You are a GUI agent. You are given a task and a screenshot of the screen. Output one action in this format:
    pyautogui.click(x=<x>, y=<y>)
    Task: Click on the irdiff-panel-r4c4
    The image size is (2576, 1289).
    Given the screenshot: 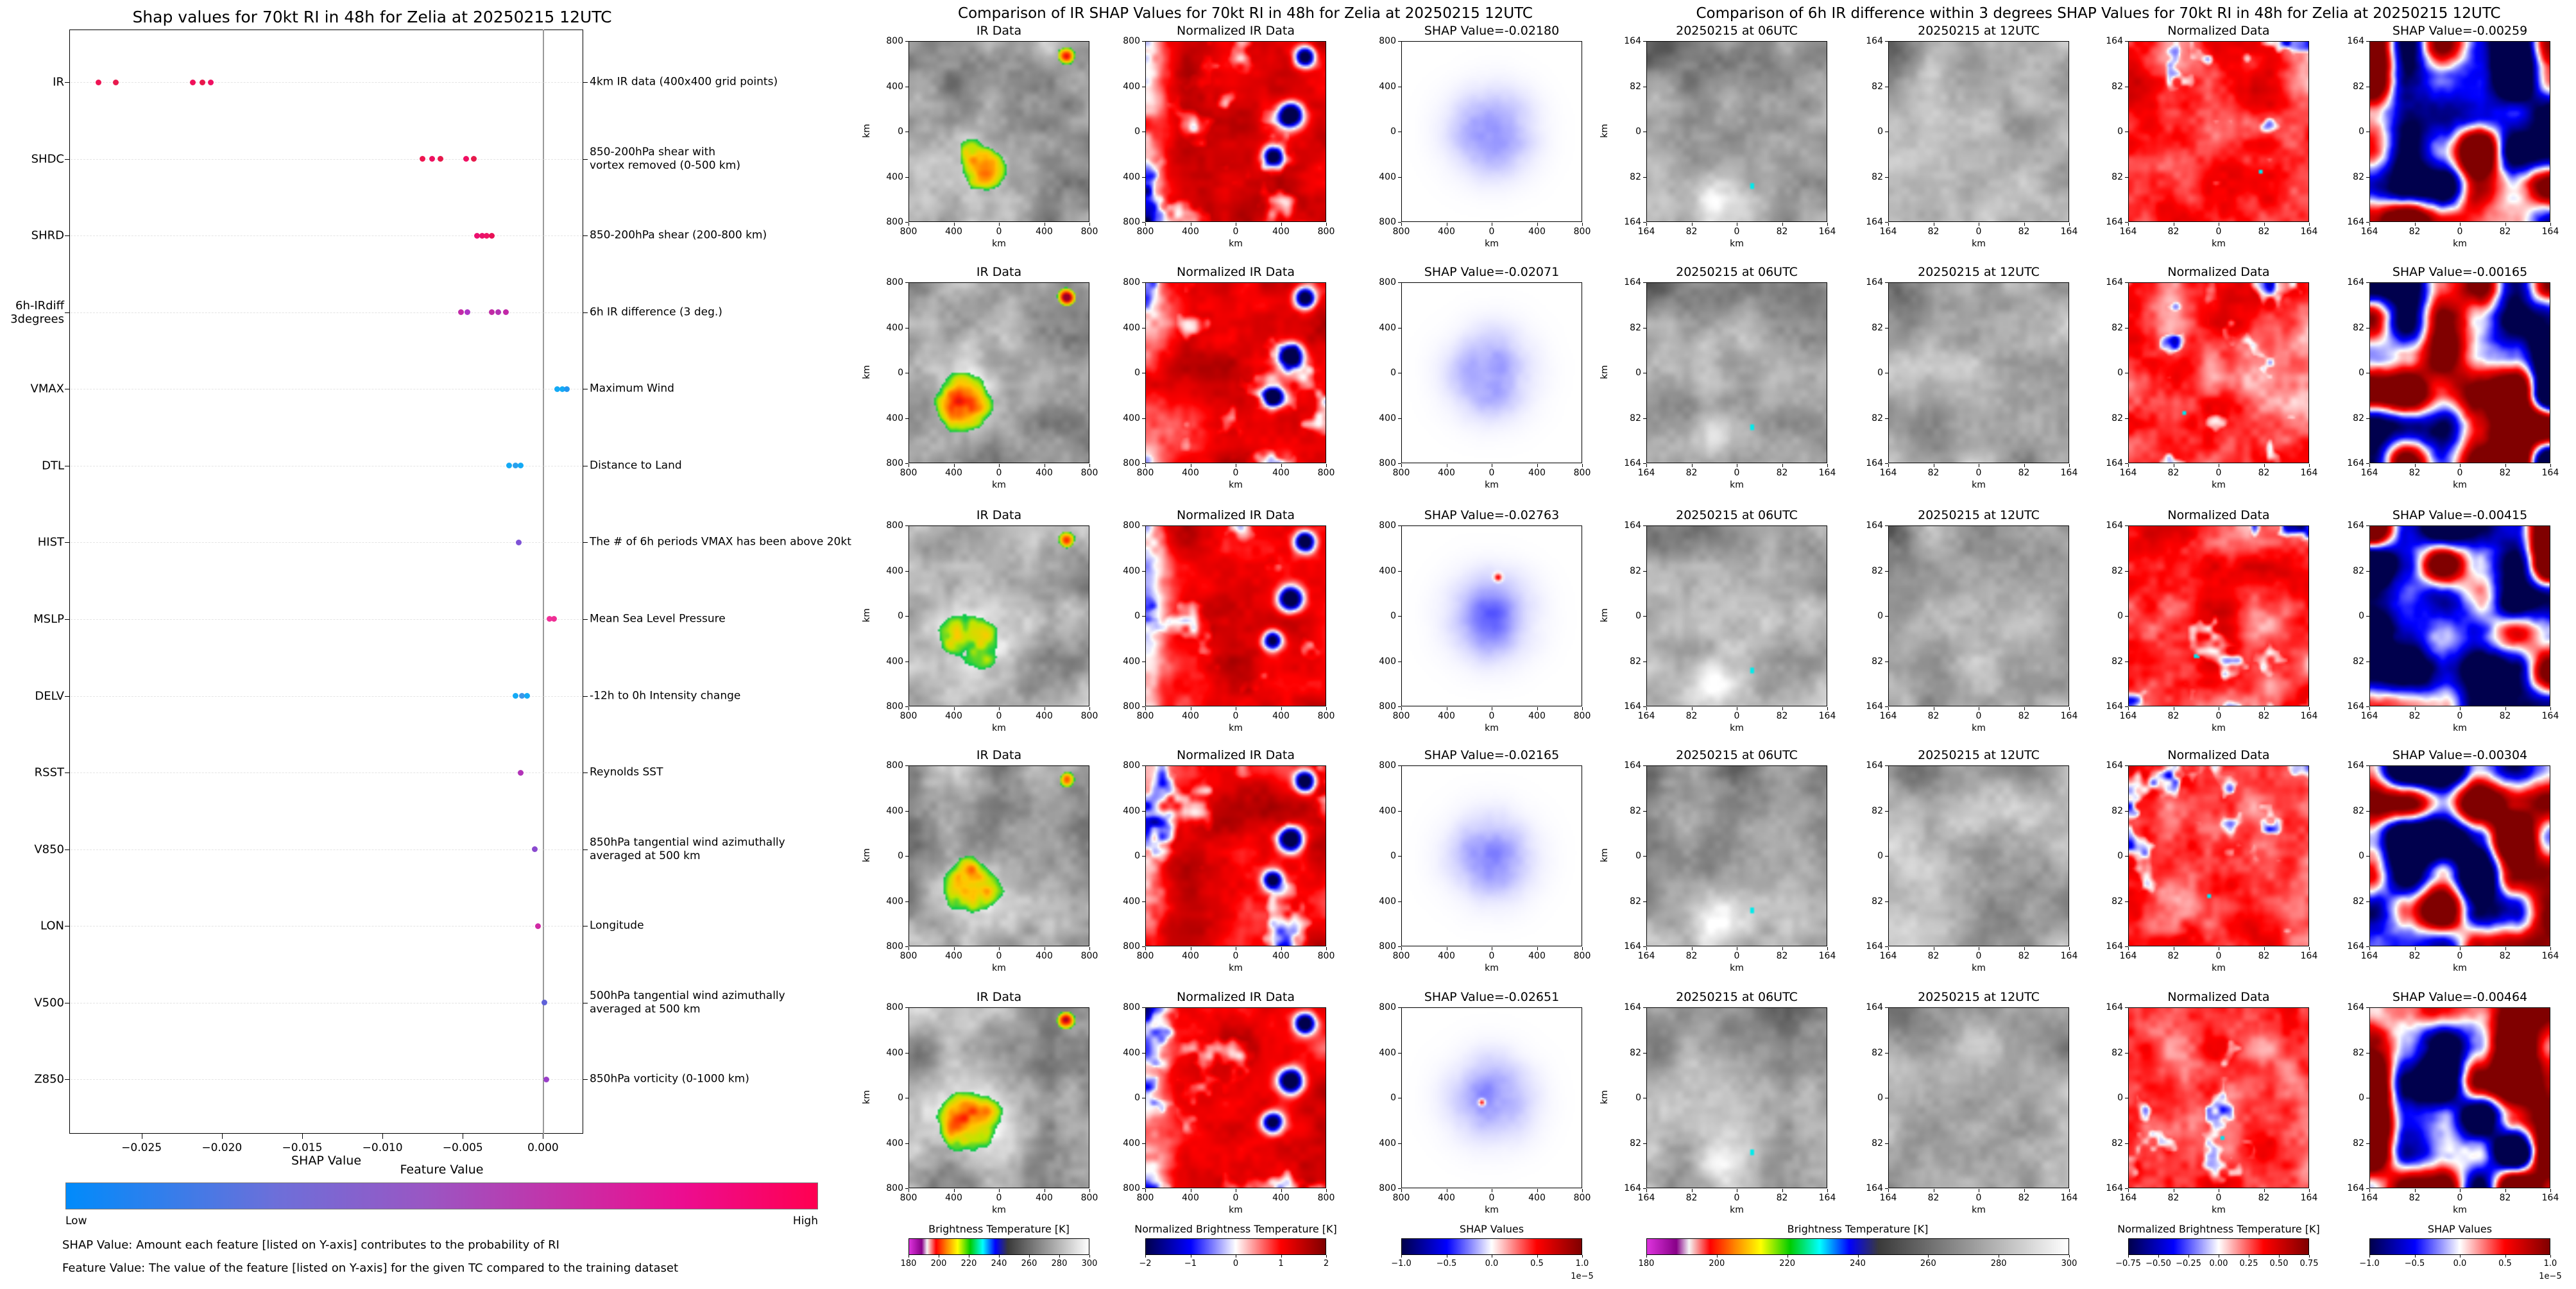 What is the action you would take?
    pyautogui.click(x=2459, y=855)
    